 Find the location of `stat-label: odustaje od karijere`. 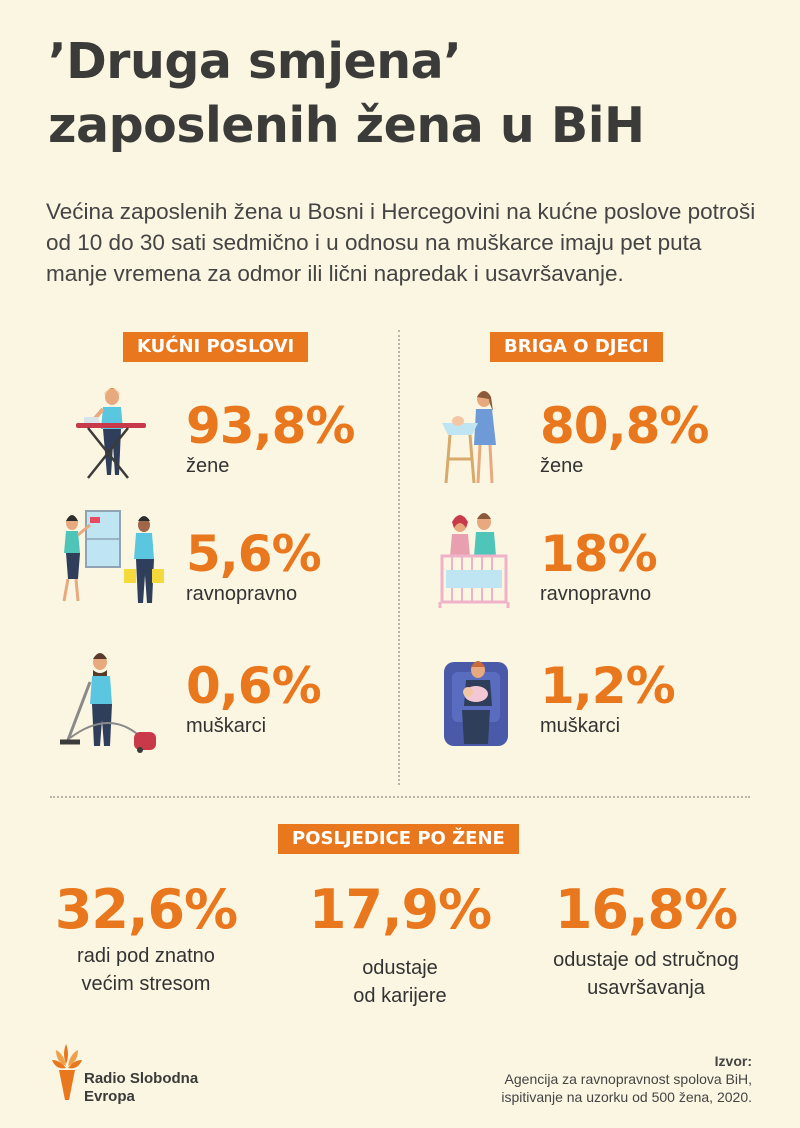

stat-label: odustaje od karijere is located at coordinates (400, 982).